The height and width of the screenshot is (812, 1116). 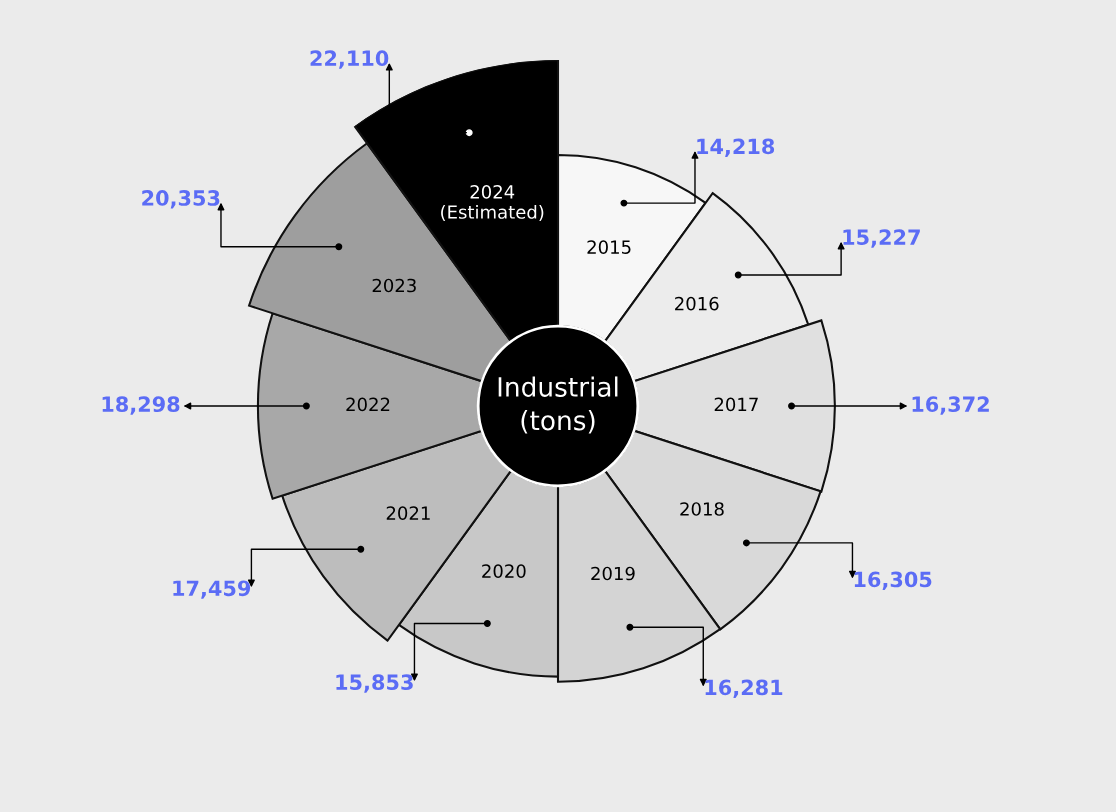 I want to click on category-label: 2019, so click(x=613, y=573).